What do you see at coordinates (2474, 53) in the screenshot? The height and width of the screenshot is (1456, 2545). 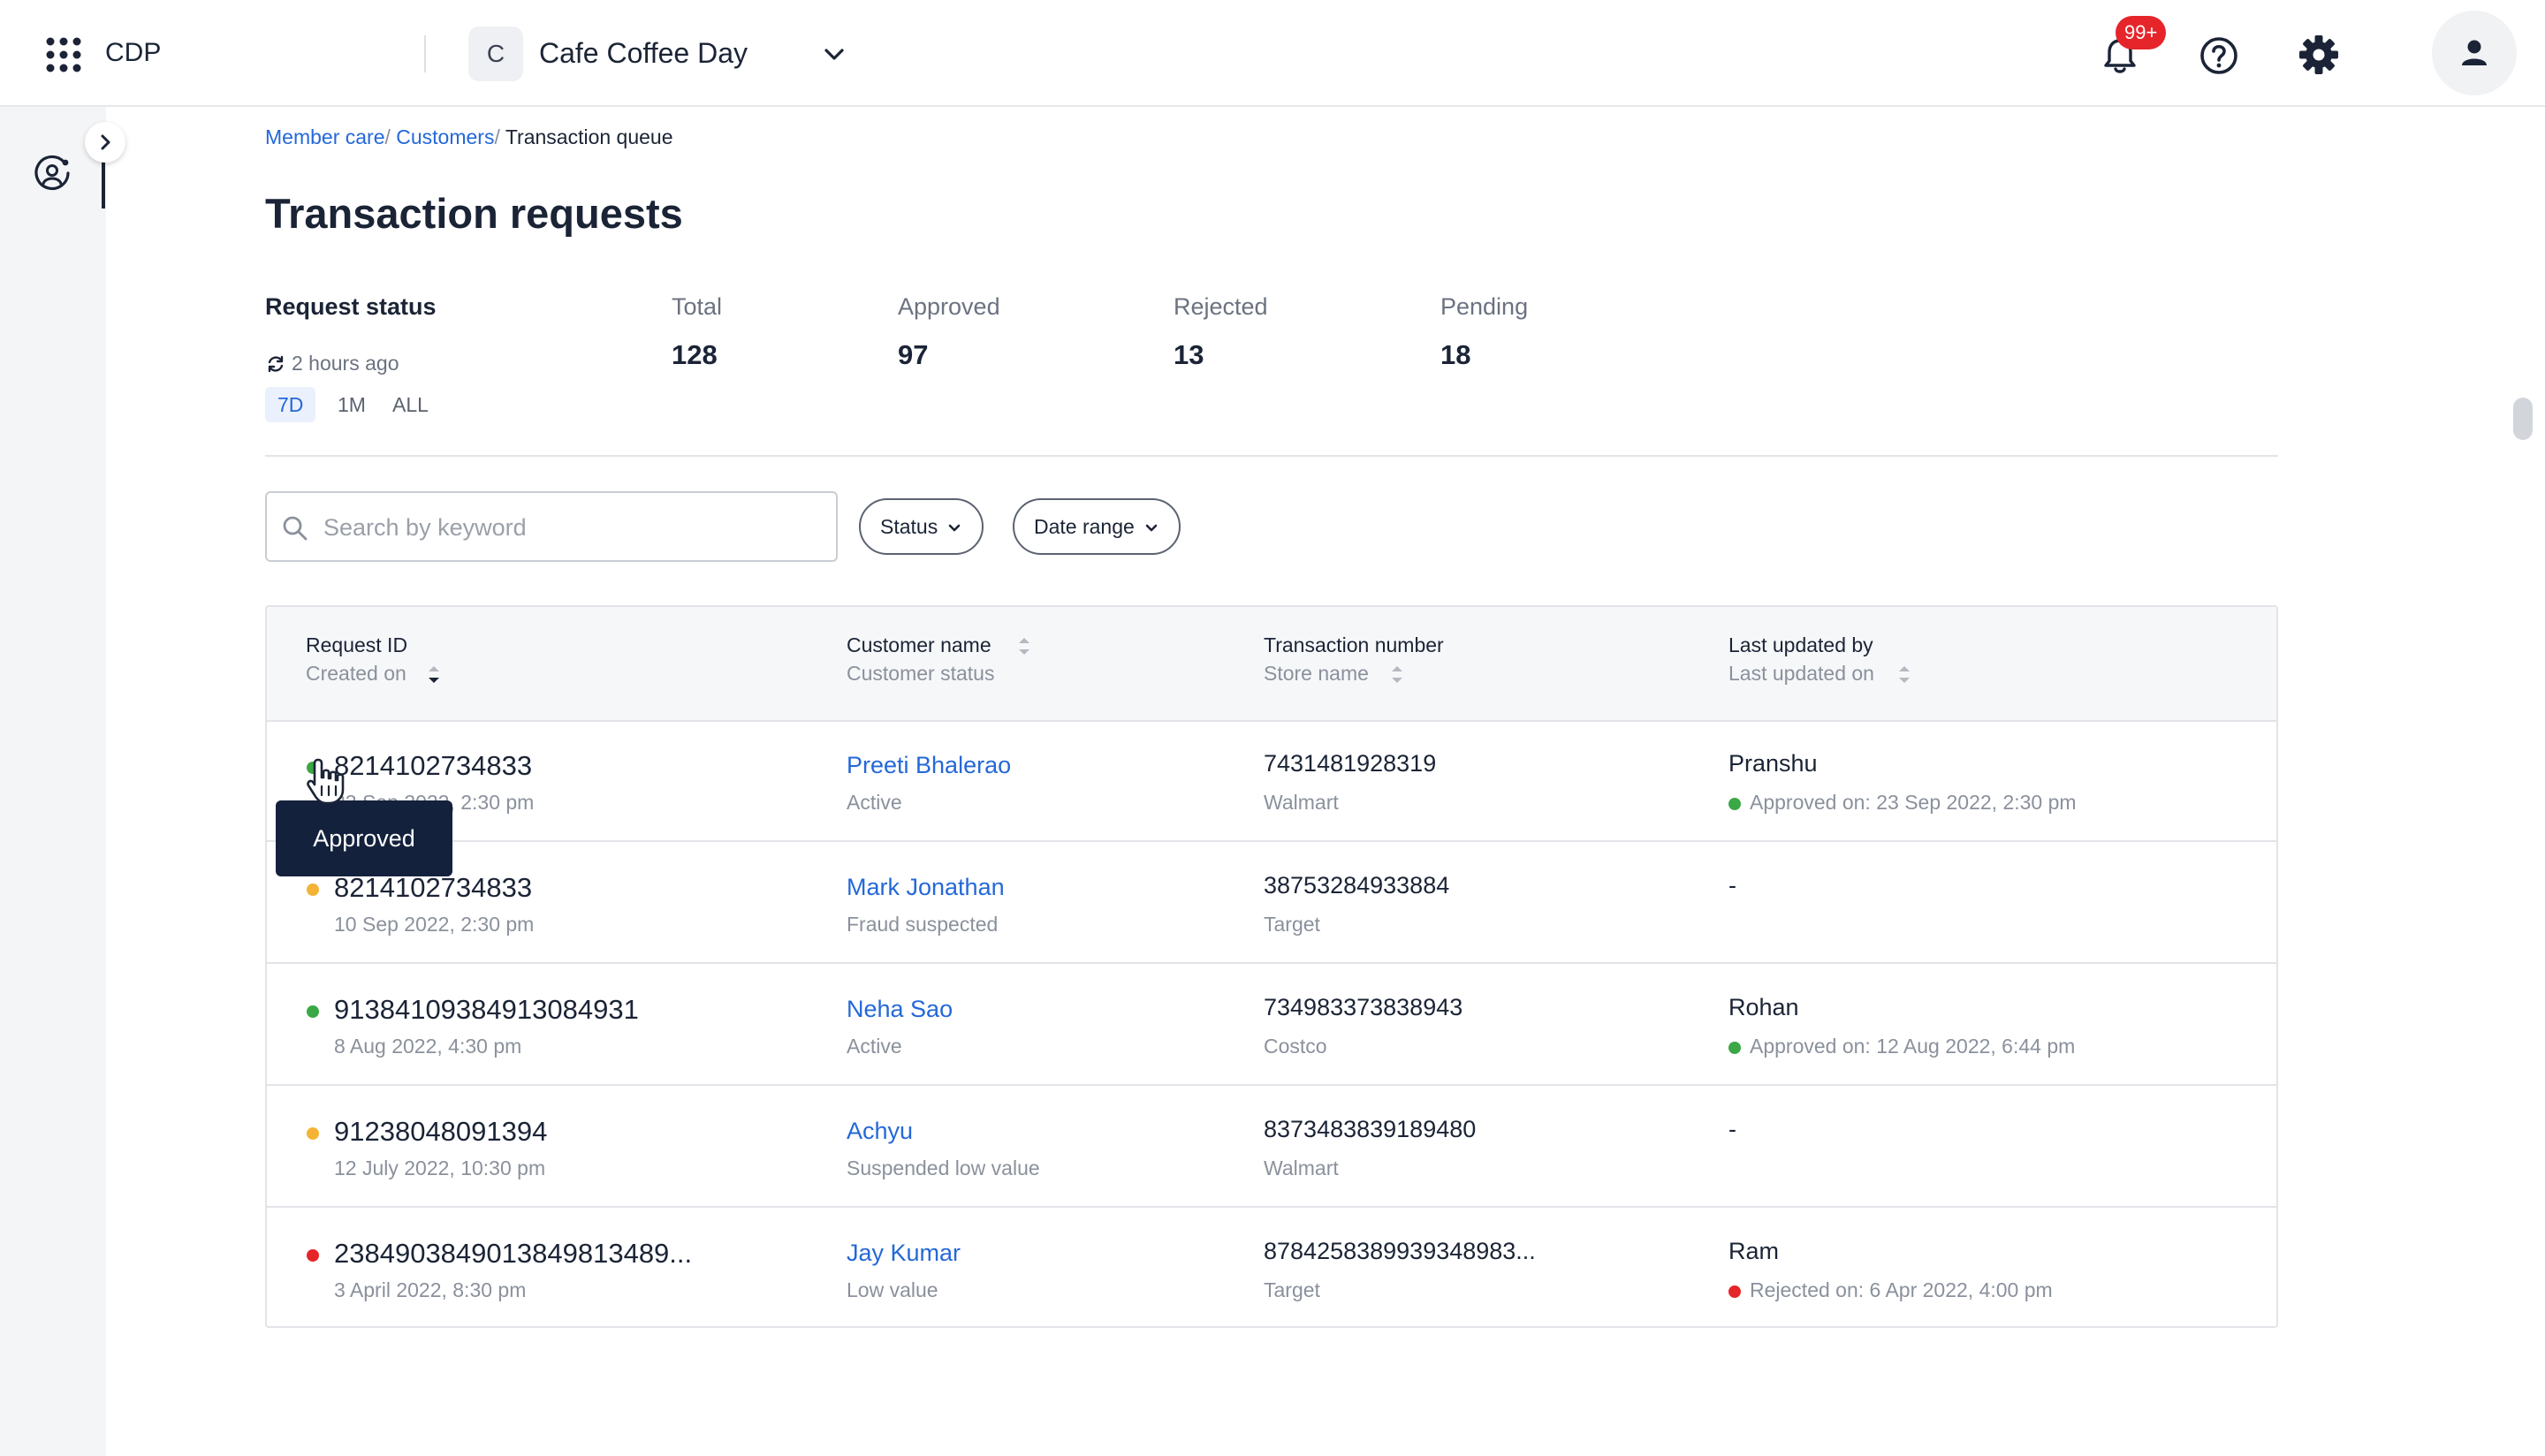 I see `user-profile-button` at bounding box center [2474, 53].